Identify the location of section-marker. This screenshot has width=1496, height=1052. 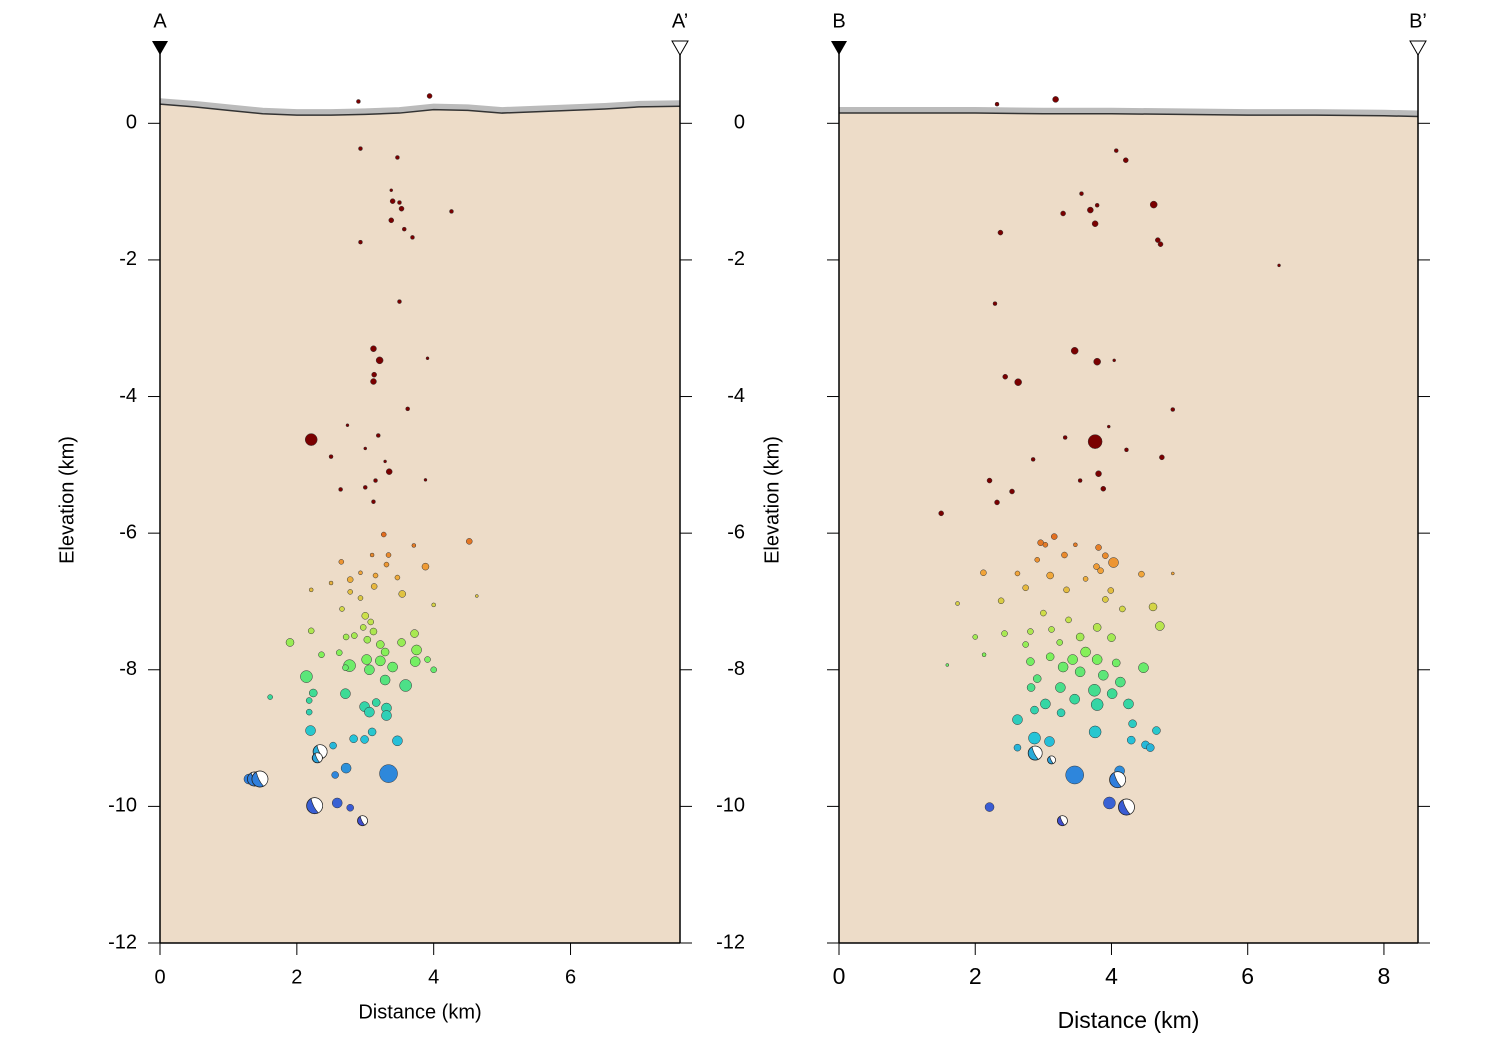
(680, 48).